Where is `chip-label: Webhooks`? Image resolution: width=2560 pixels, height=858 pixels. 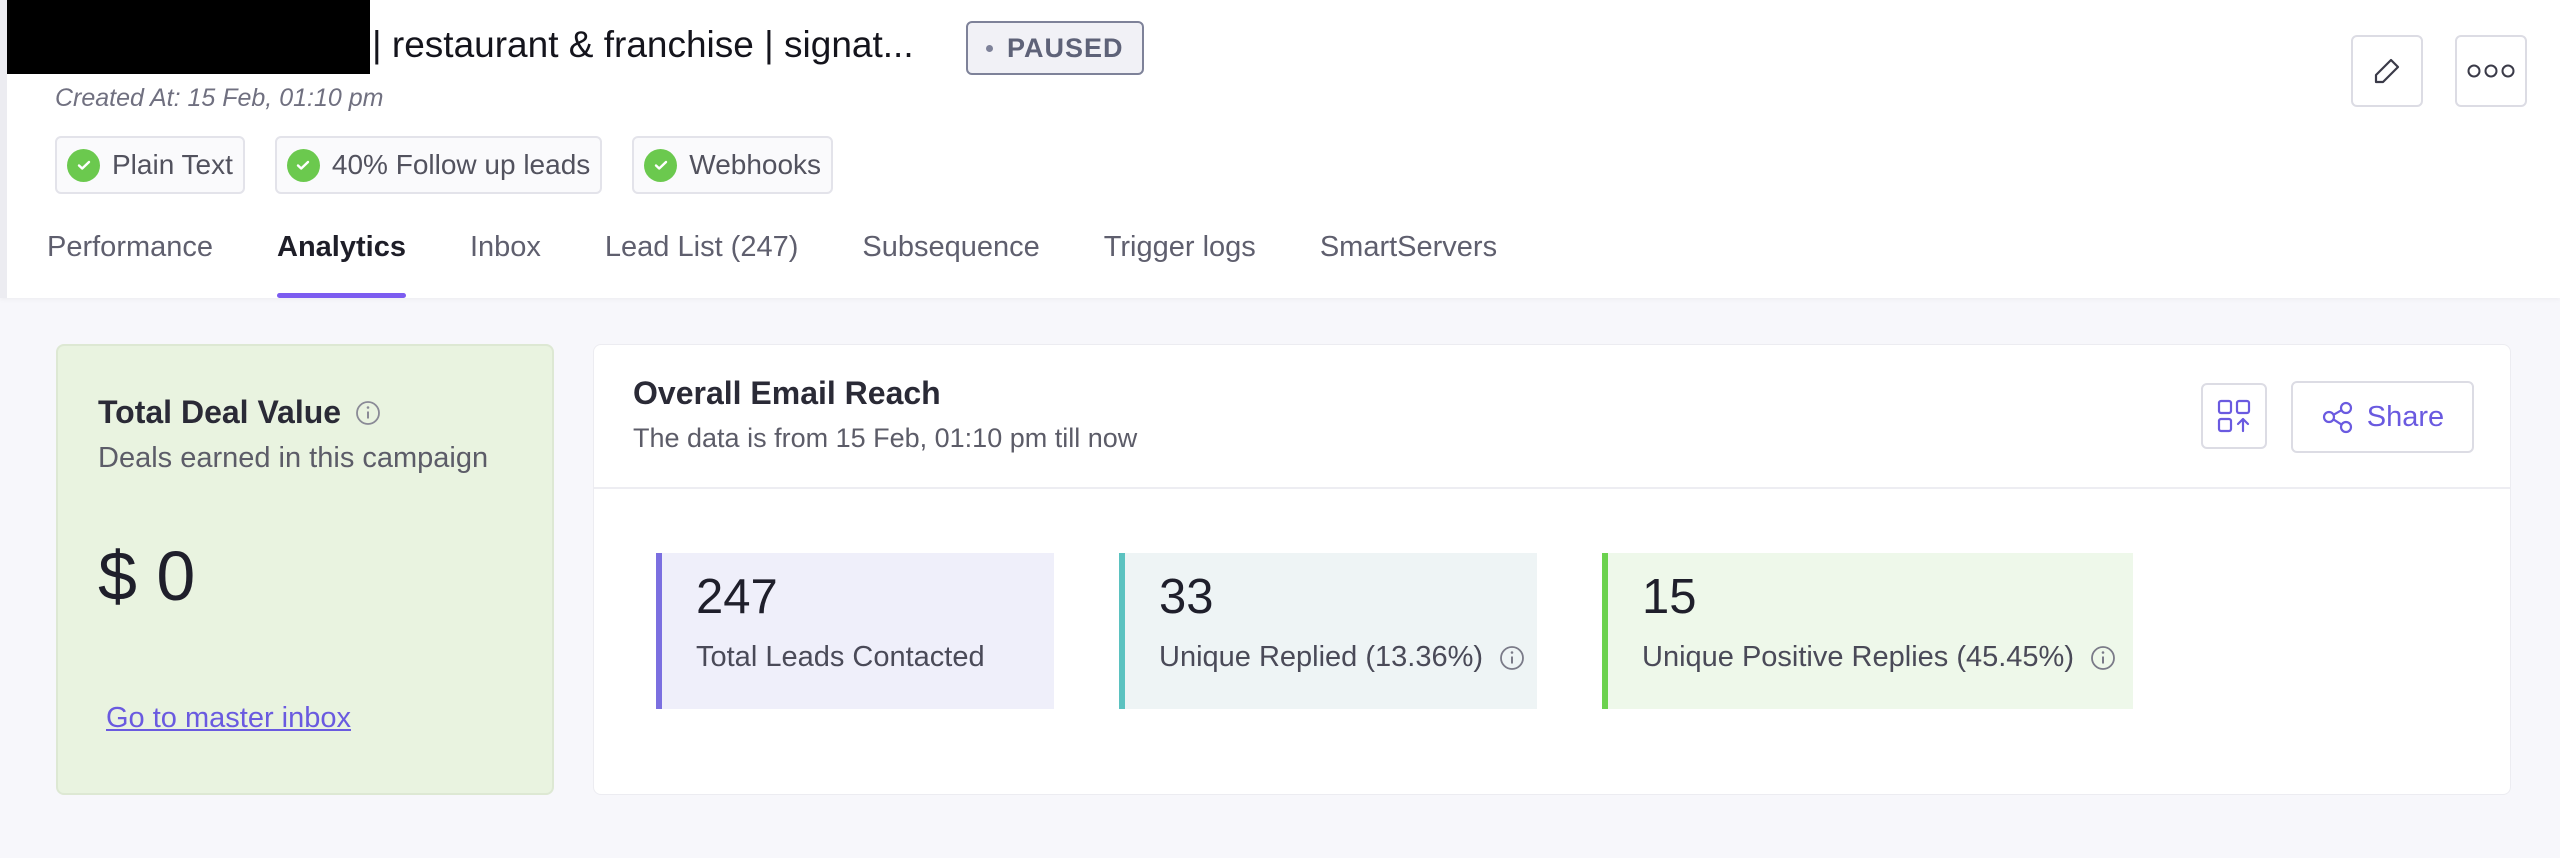
chip-label: Webhooks is located at coordinates (755, 164).